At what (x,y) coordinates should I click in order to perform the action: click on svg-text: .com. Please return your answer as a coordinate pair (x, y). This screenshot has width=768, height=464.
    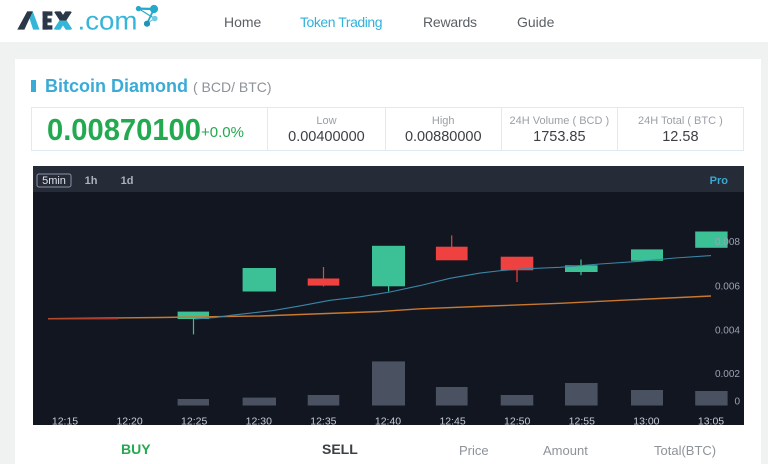
    Looking at the image, I should click on (108, 21).